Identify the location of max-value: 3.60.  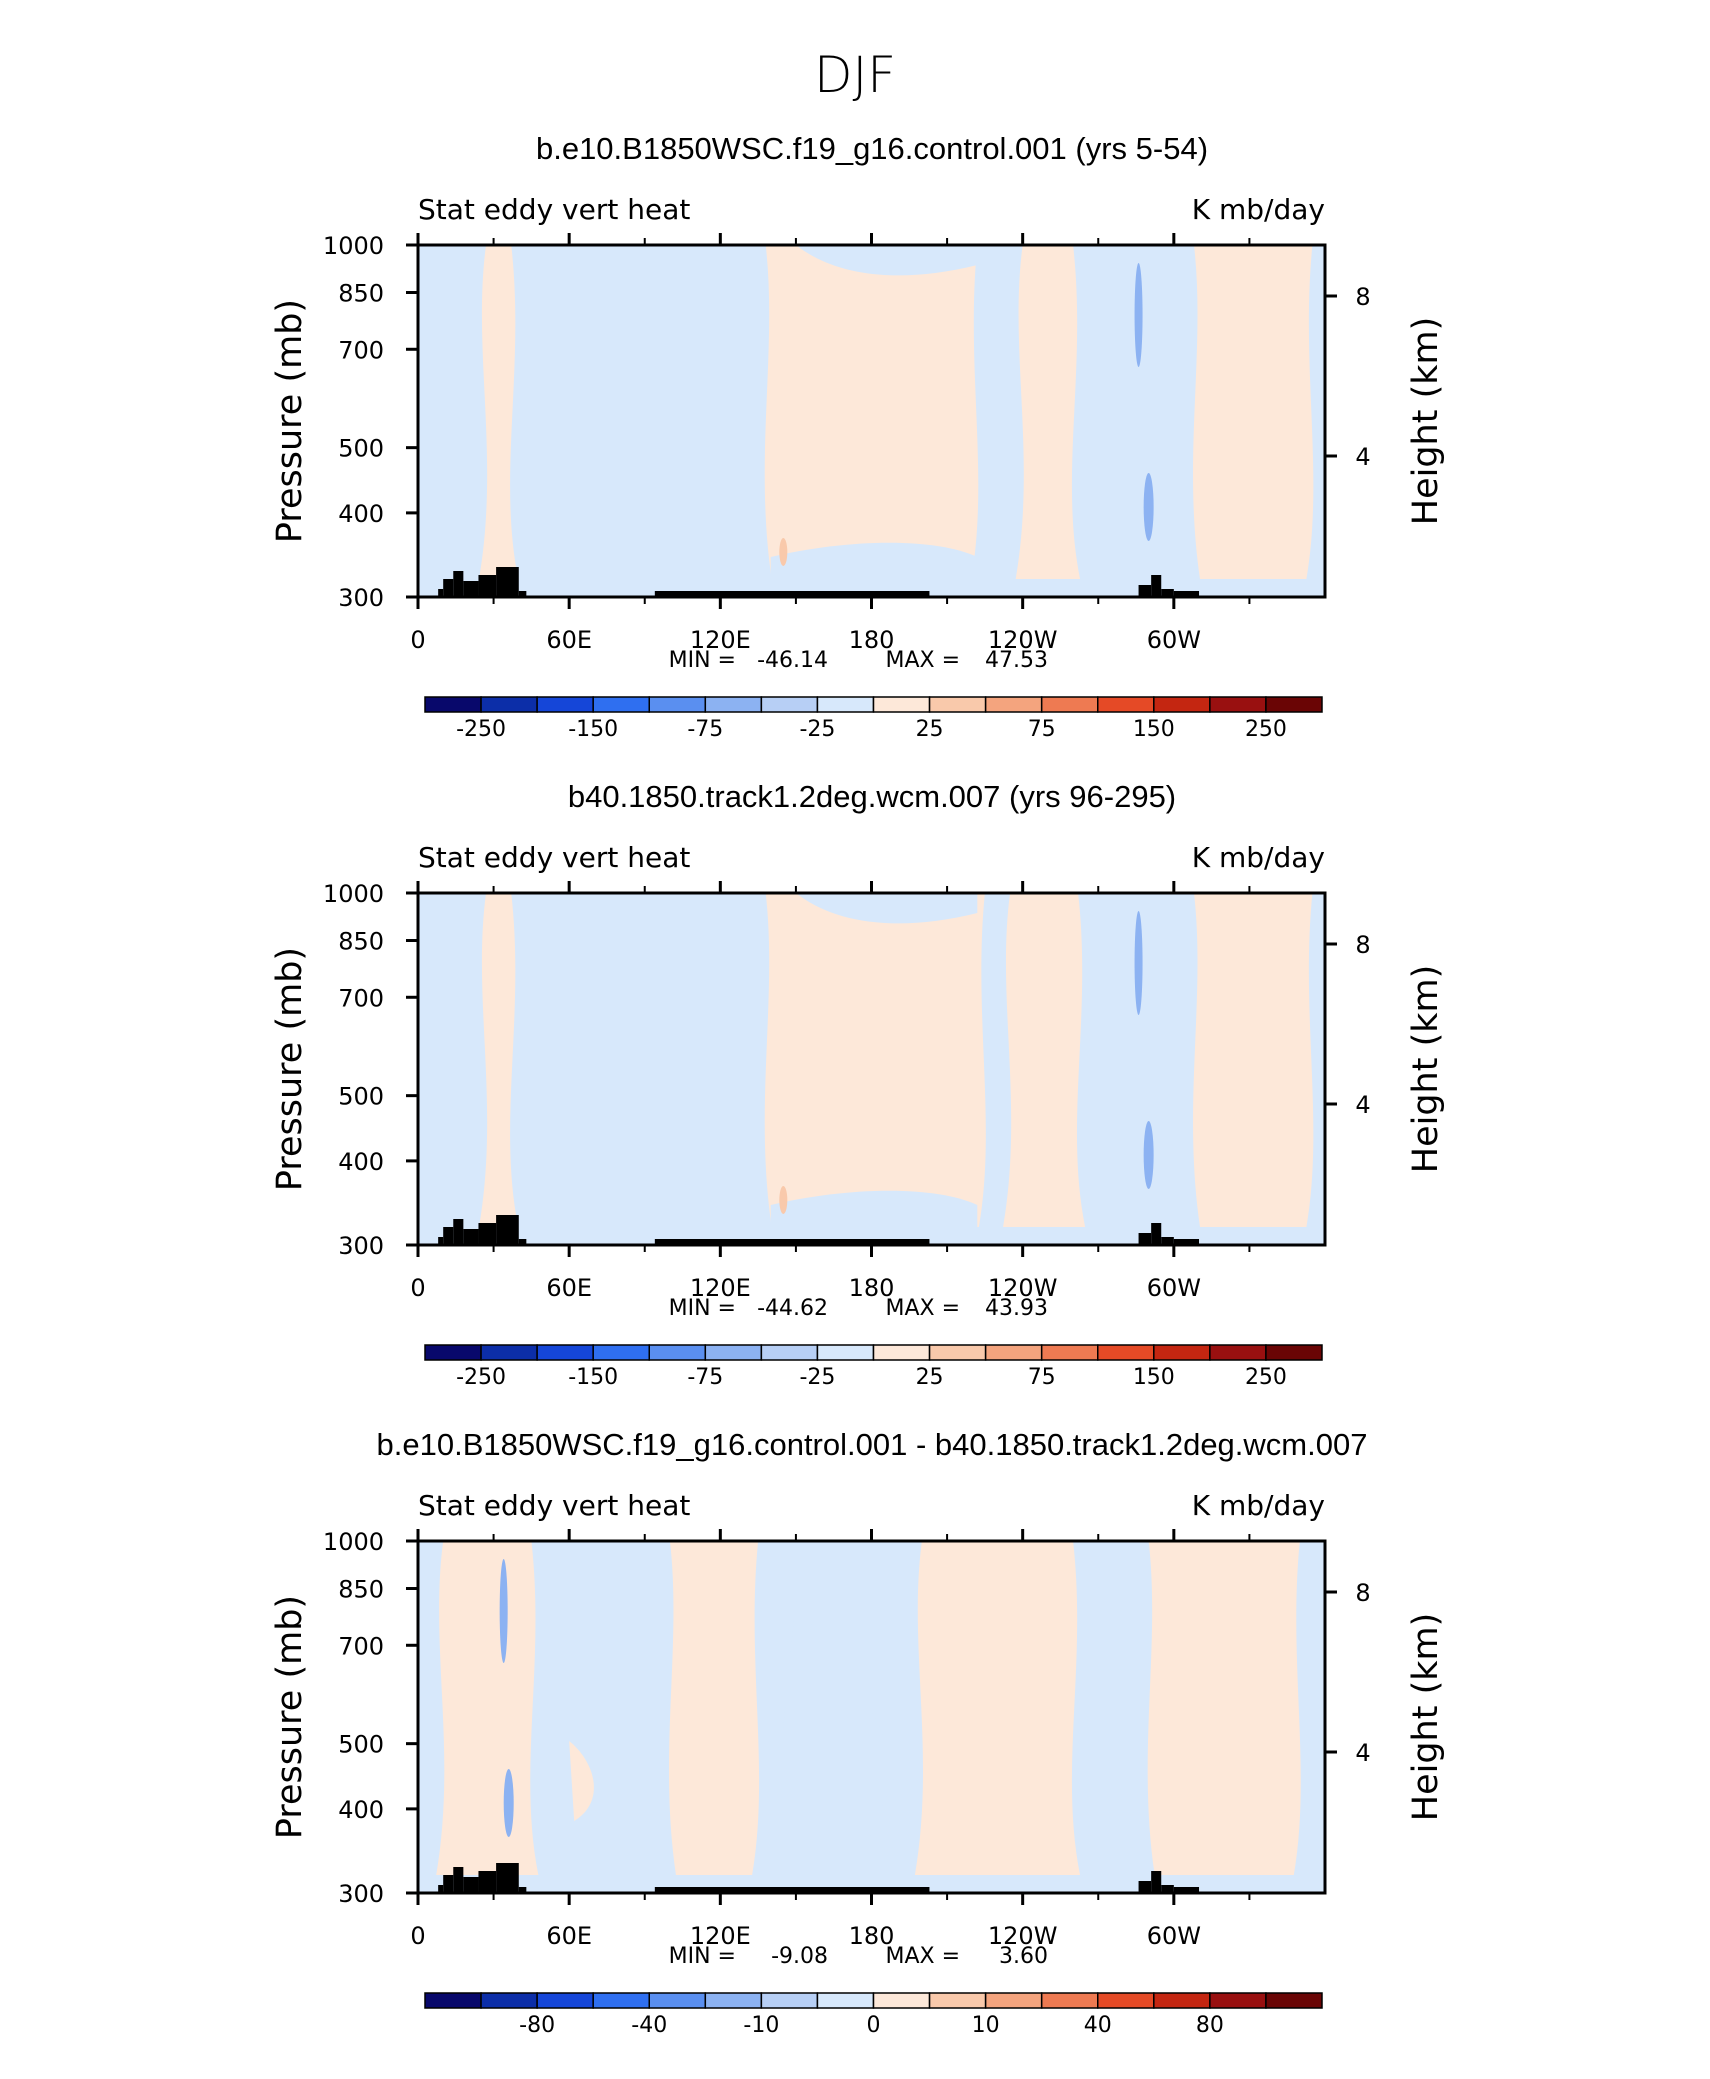
(1023, 1956).